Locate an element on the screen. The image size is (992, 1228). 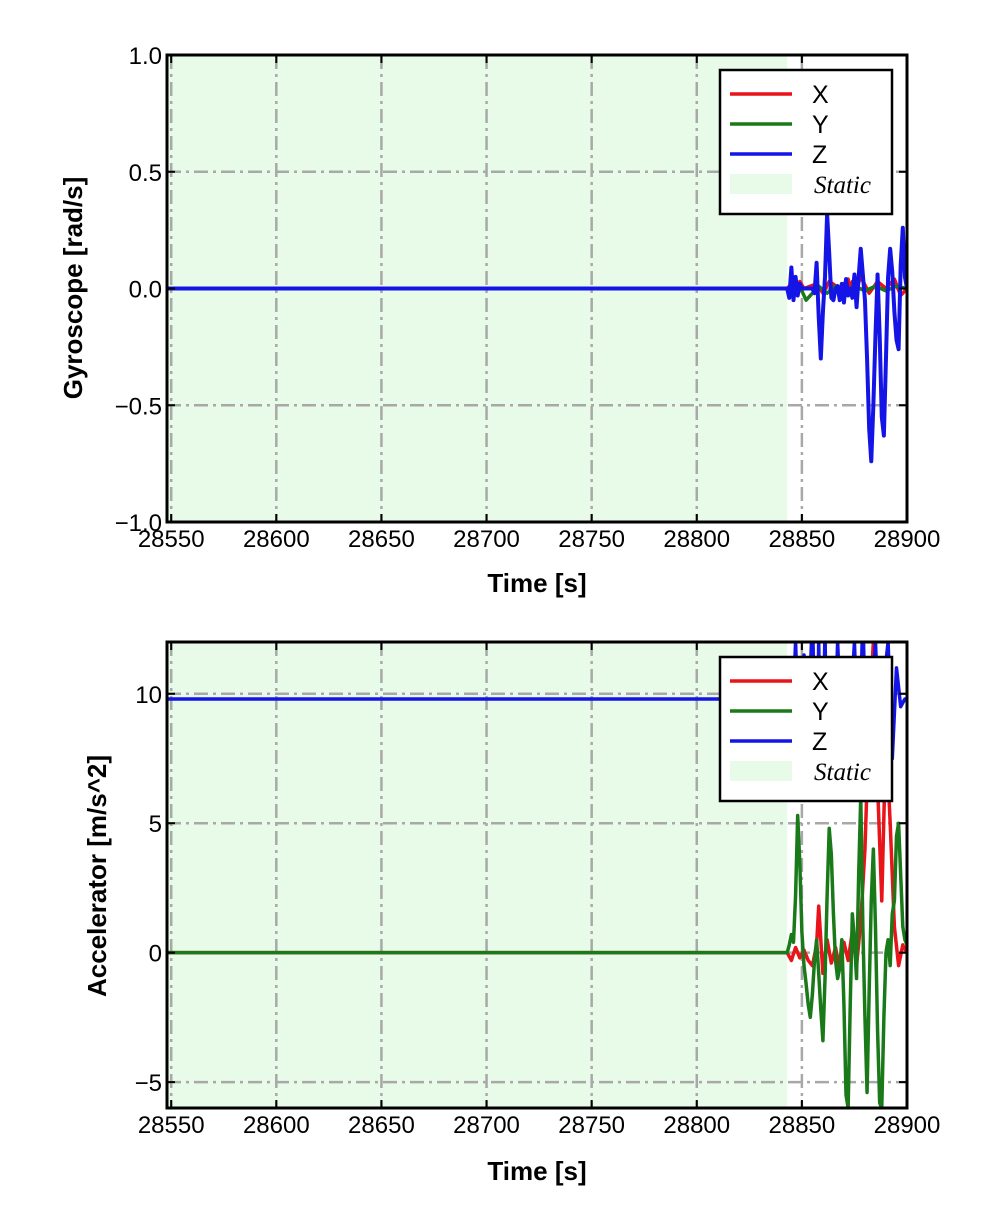
y-tick-label: −1.0 is located at coordinates (138, 523).